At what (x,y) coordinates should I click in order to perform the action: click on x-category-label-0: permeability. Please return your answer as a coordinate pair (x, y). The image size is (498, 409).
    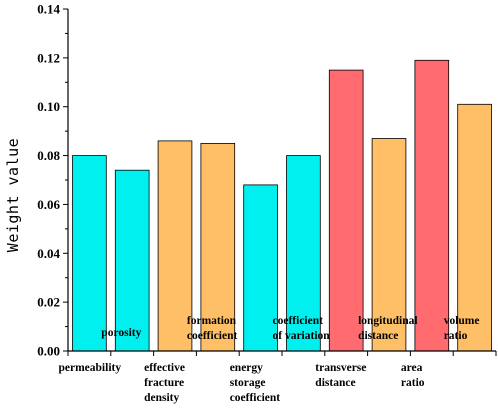
    Looking at the image, I should click on (90, 368).